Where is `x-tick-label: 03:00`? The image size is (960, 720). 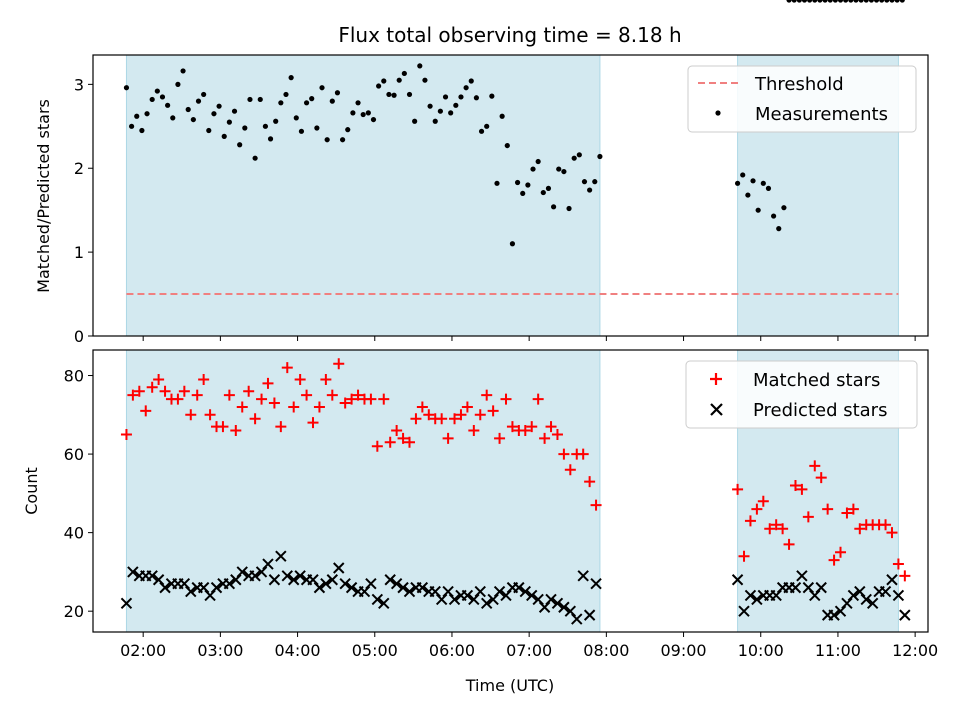 x-tick-label: 03:00 is located at coordinates (220, 650).